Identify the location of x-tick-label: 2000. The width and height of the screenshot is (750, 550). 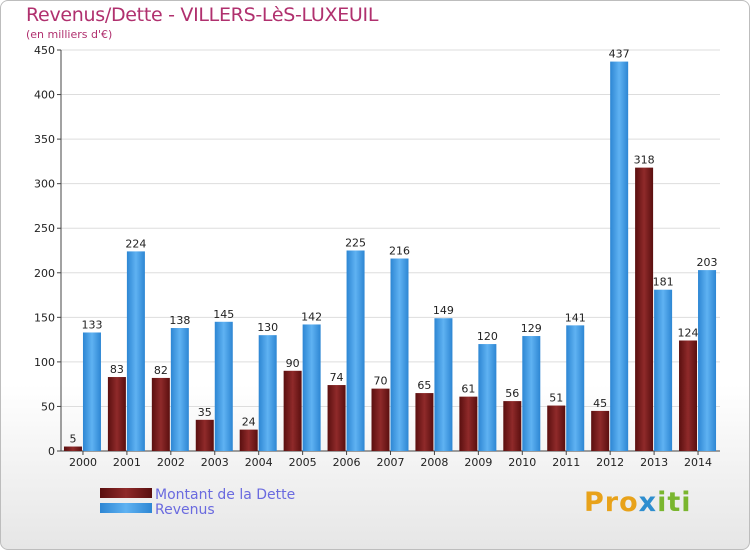
(83, 462).